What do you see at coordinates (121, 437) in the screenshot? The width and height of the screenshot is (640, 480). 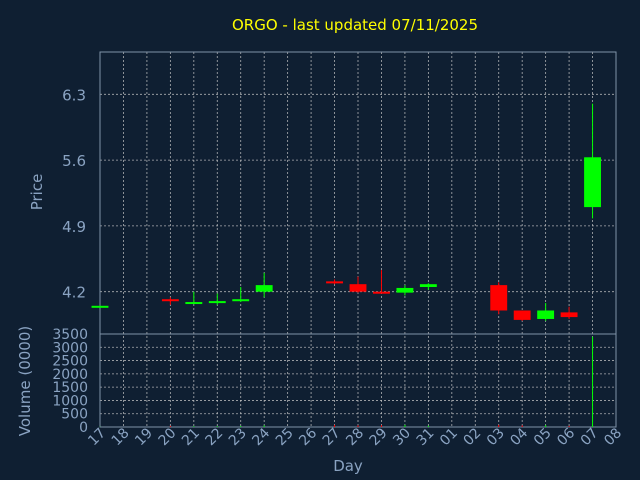 I see `x-tick-label: 18` at bounding box center [121, 437].